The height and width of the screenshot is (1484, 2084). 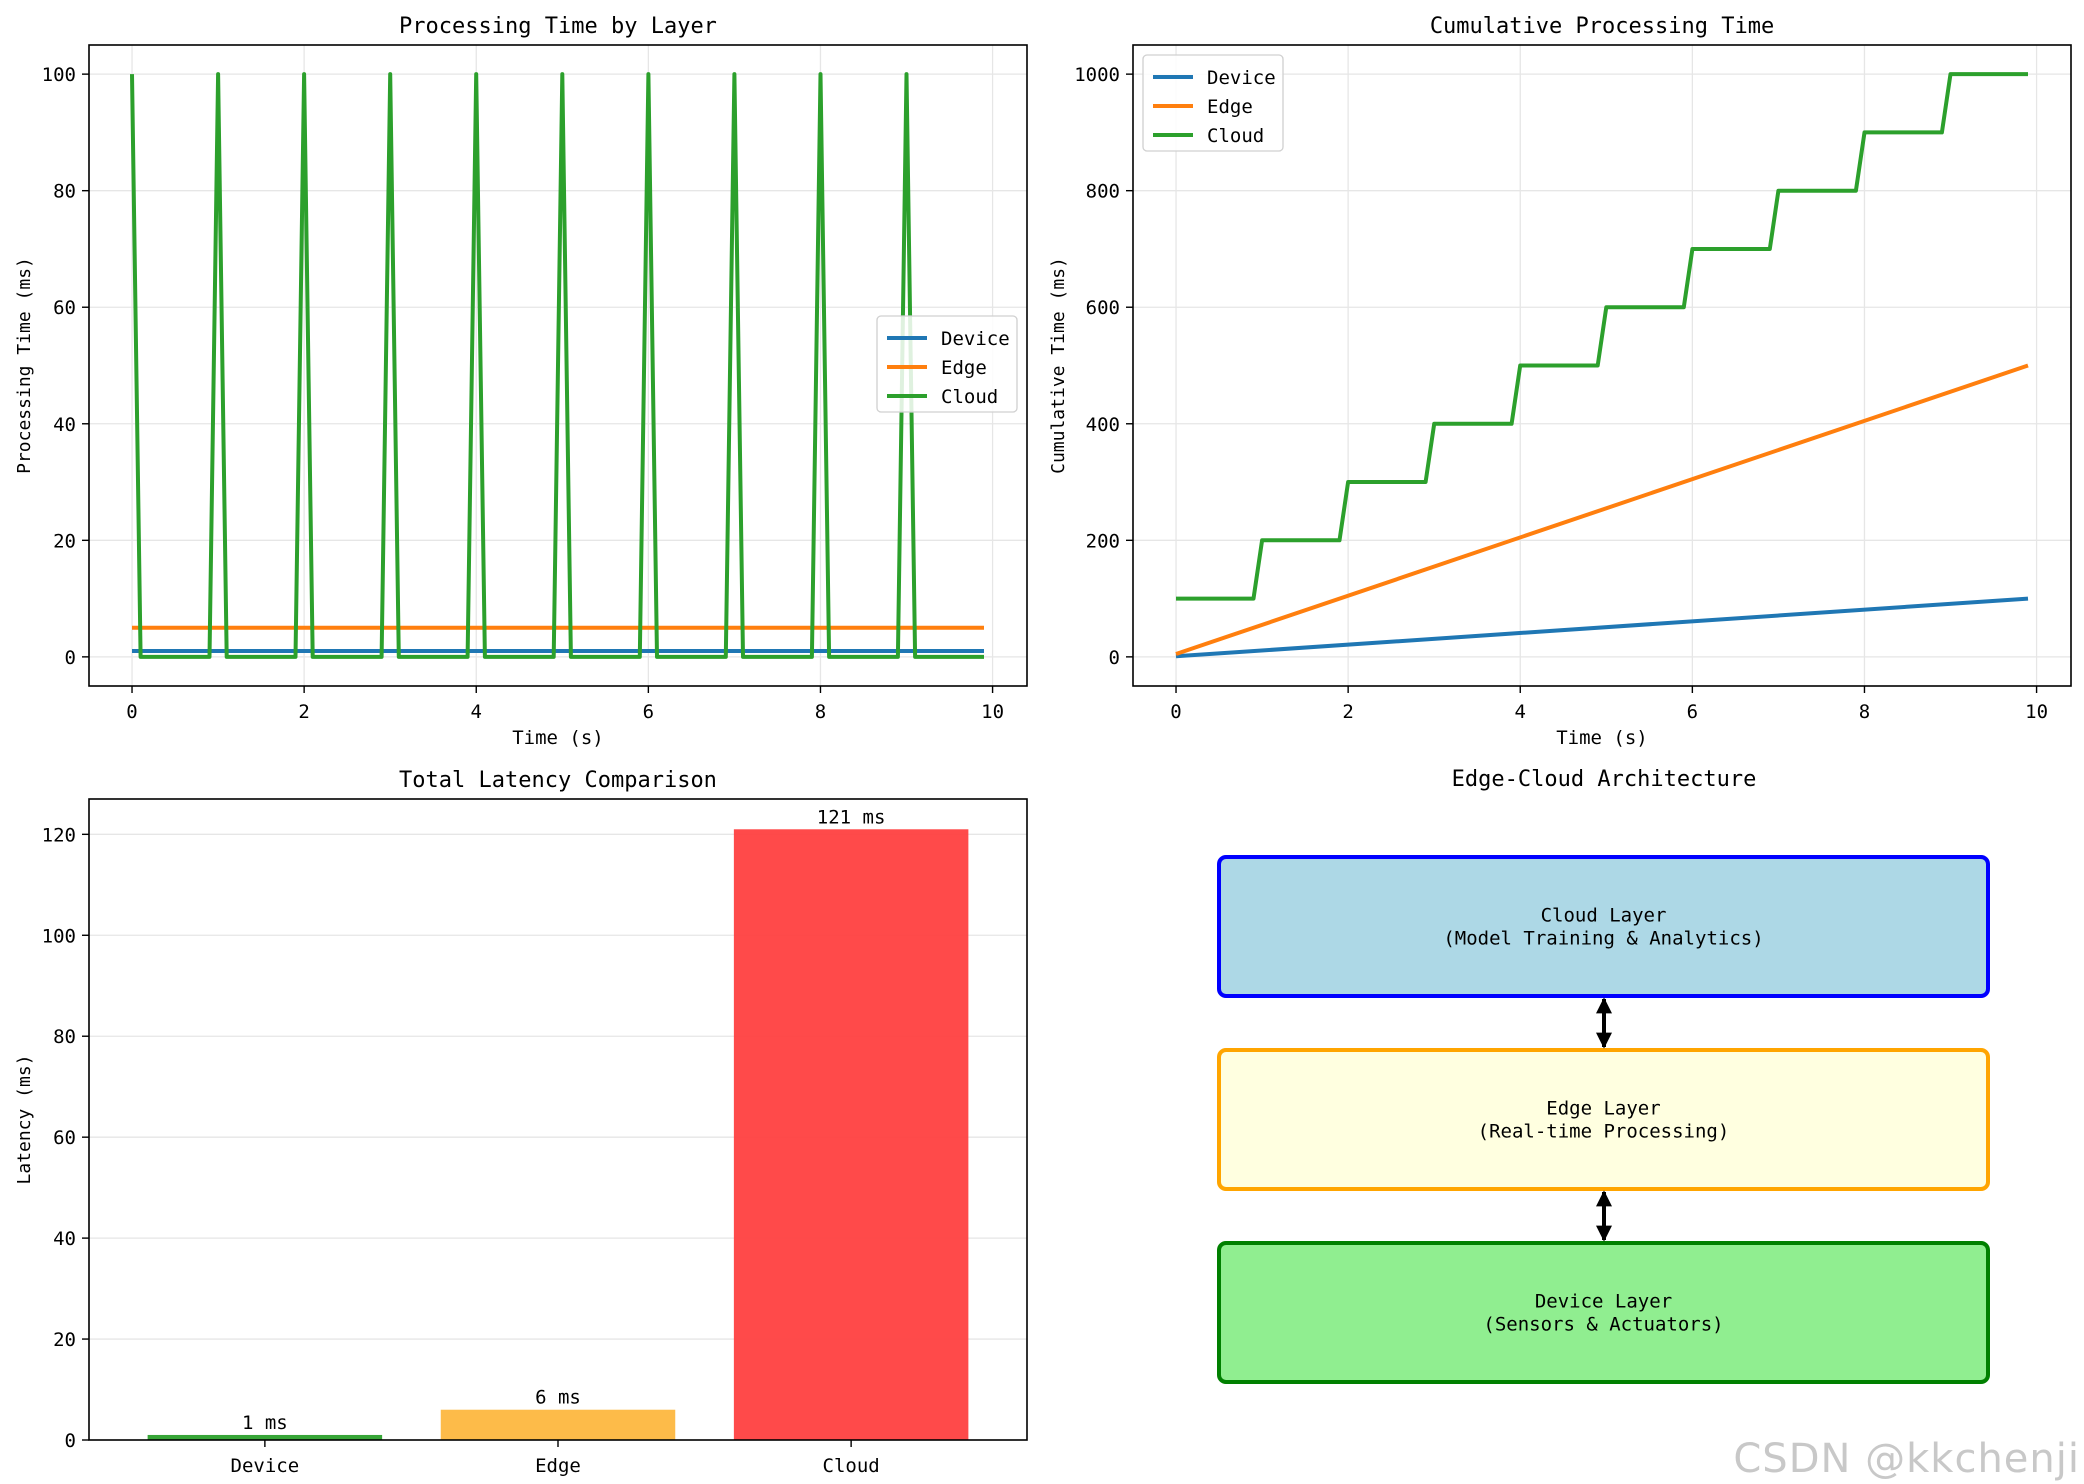 I want to click on x-tick-label: Device, so click(x=265, y=1466).